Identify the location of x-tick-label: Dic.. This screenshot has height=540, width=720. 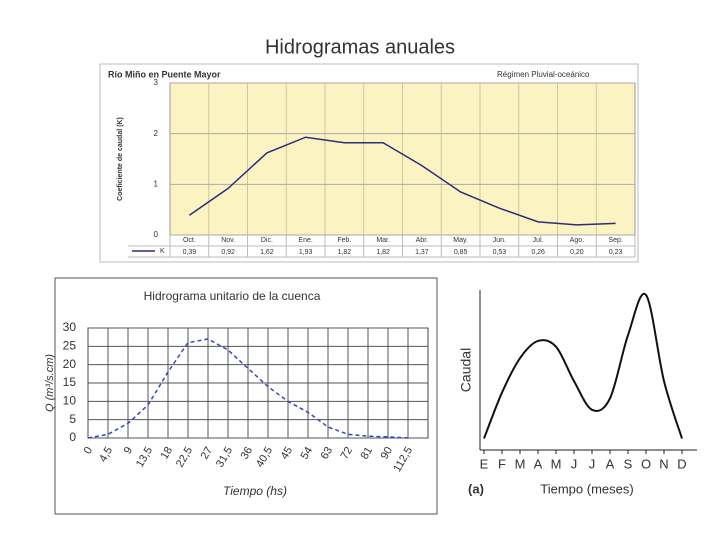
(267, 240).